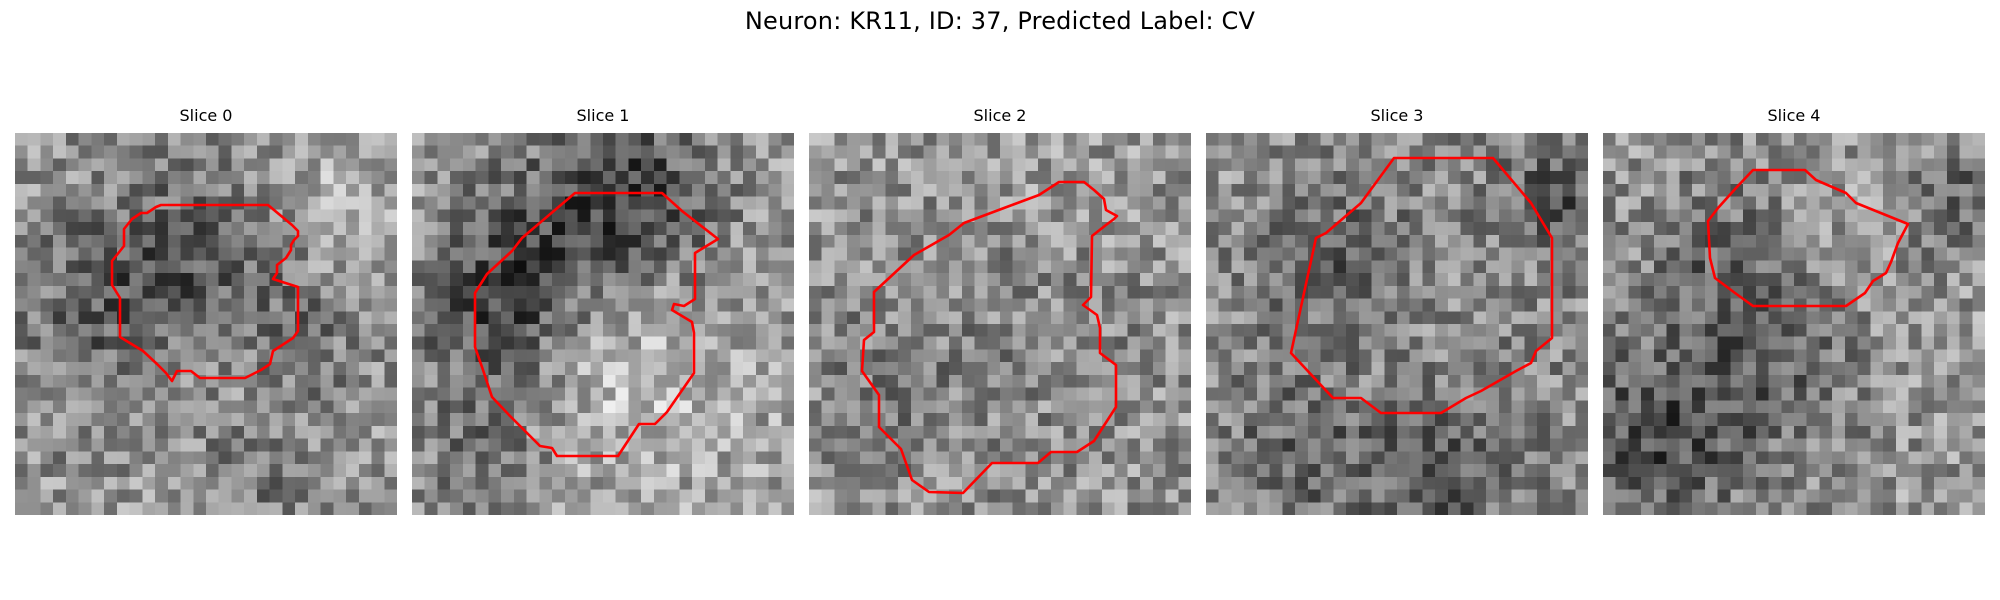 The height and width of the screenshot is (600, 2000). Describe the element at coordinates (1397, 115) in the screenshot. I see `slice-title: Slice 3` at that location.